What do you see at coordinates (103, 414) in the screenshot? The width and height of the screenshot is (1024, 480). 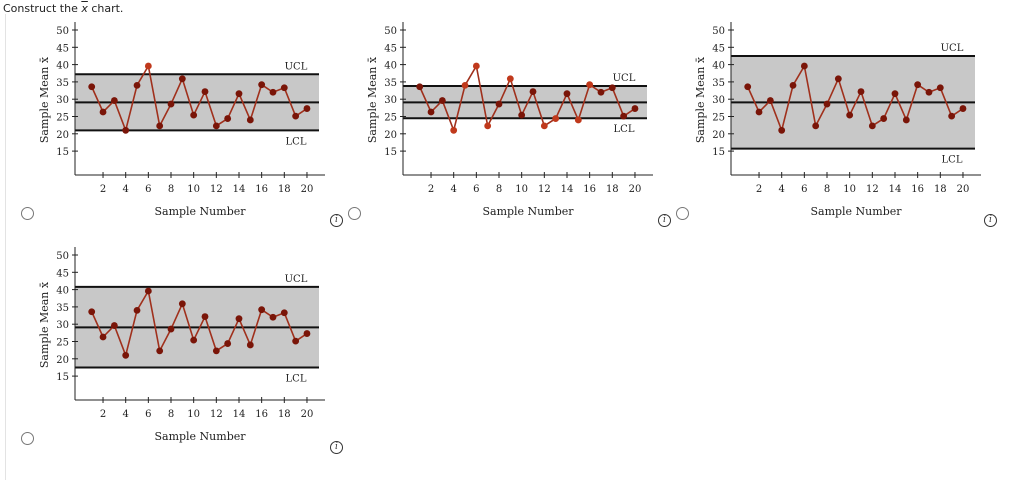 I see `x-tick-label: 2` at bounding box center [103, 414].